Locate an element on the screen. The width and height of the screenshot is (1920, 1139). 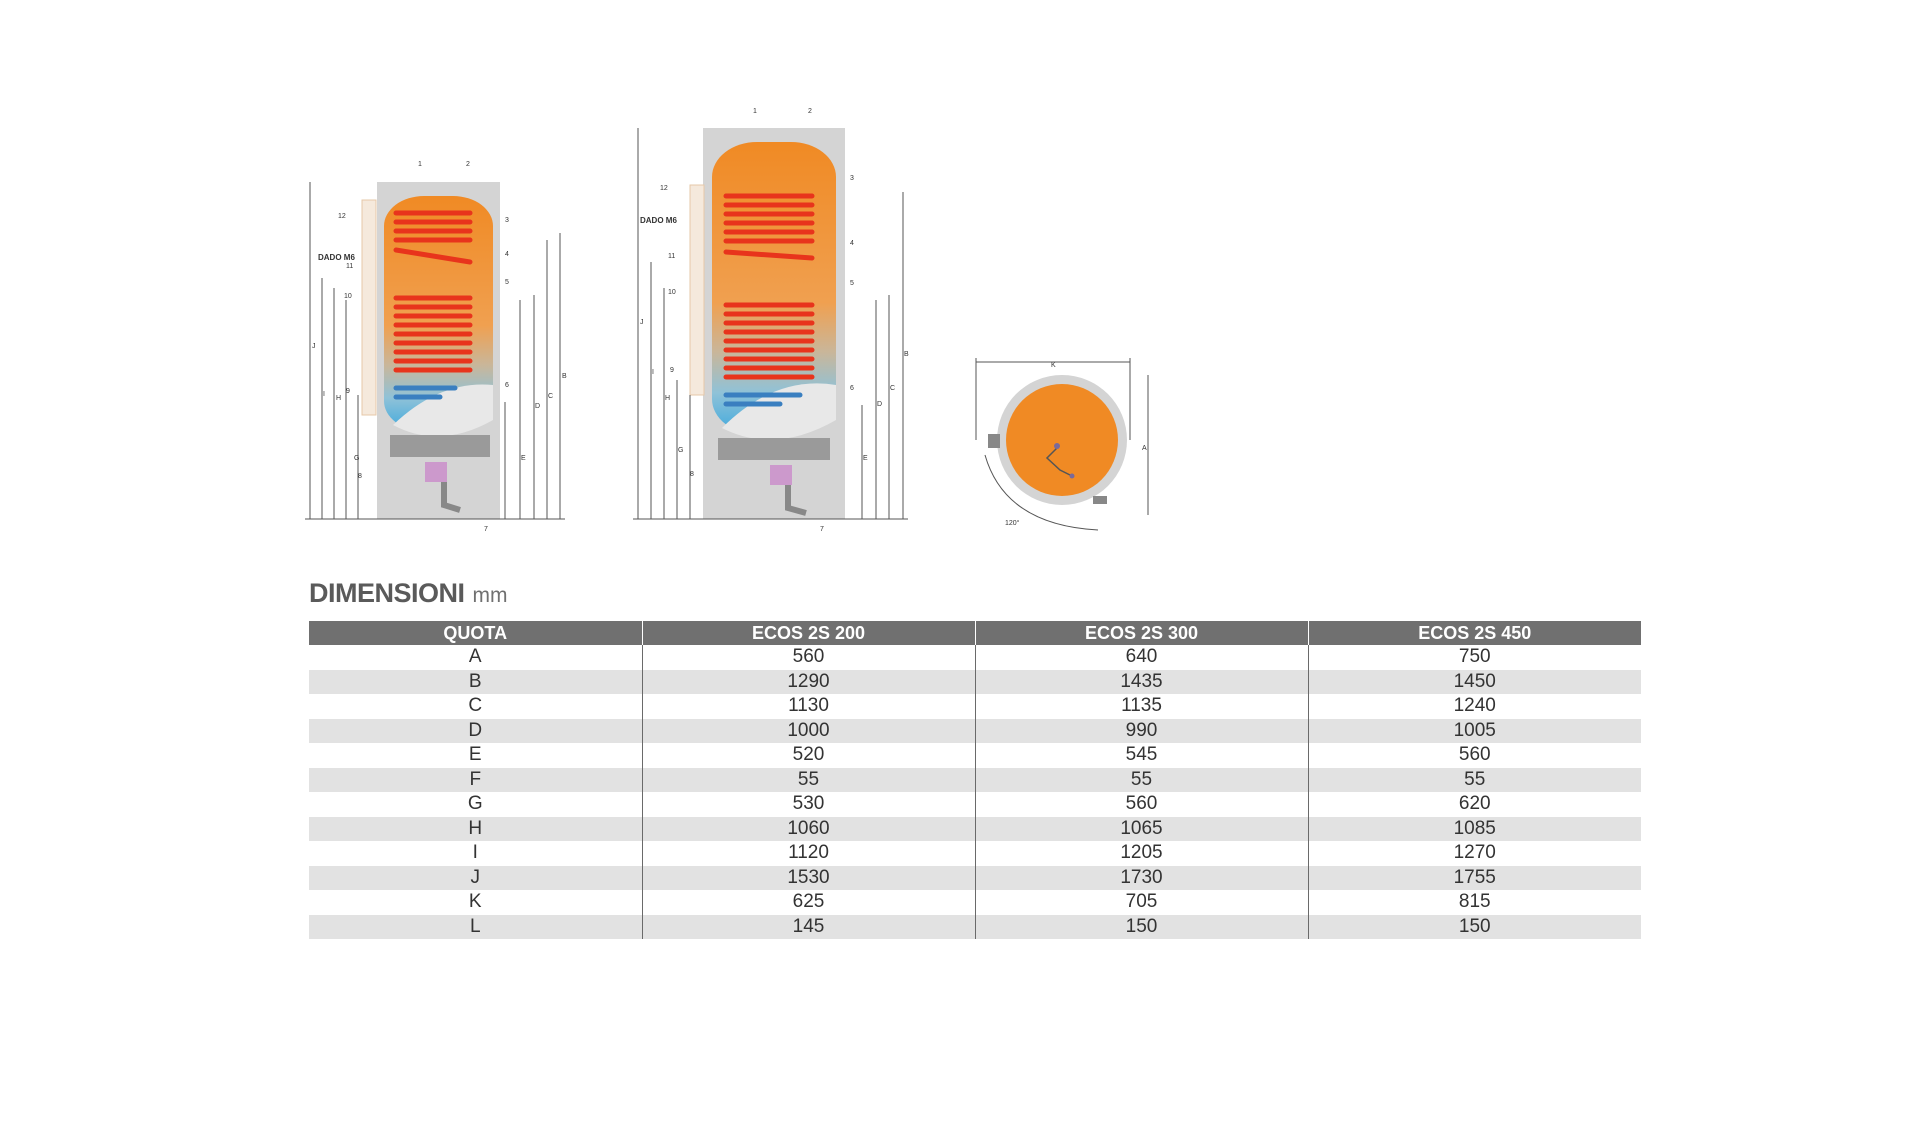
svg-text: 6 is located at coordinates (507, 385).